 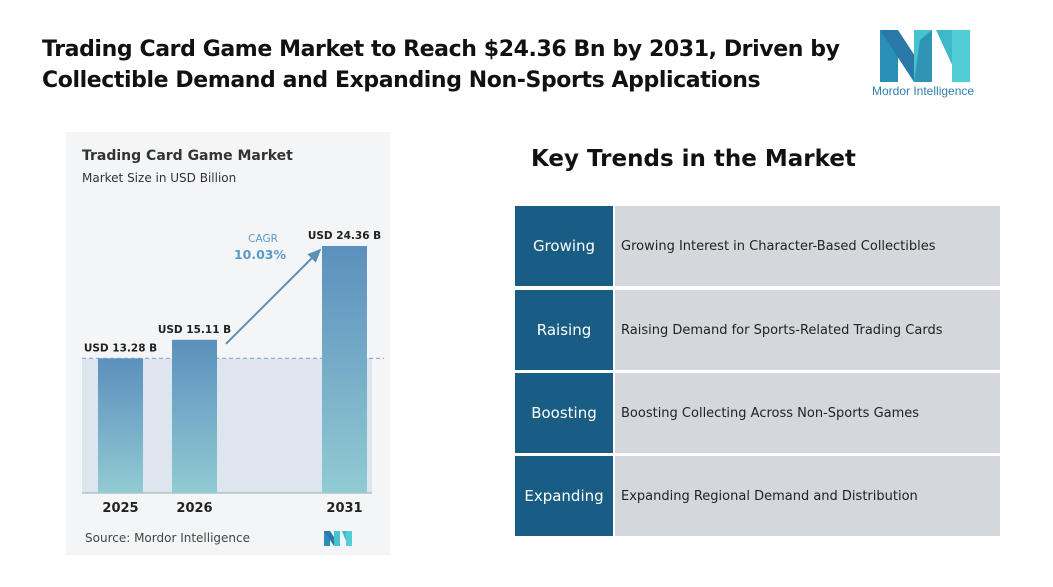 I want to click on cagr-value: 10.03%, so click(x=260, y=254).